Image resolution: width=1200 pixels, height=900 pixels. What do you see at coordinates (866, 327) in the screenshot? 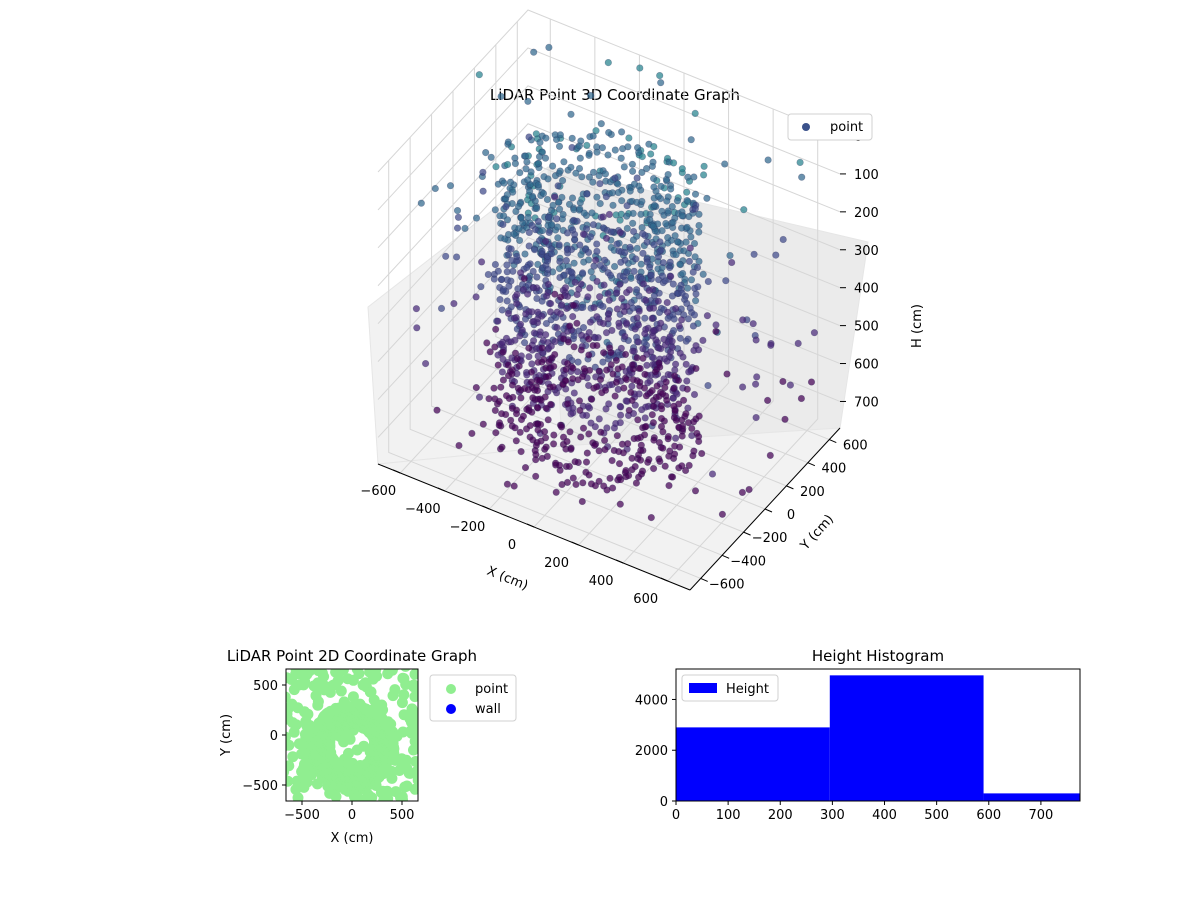
I see `z-tick-label: 500` at bounding box center [866, 327].